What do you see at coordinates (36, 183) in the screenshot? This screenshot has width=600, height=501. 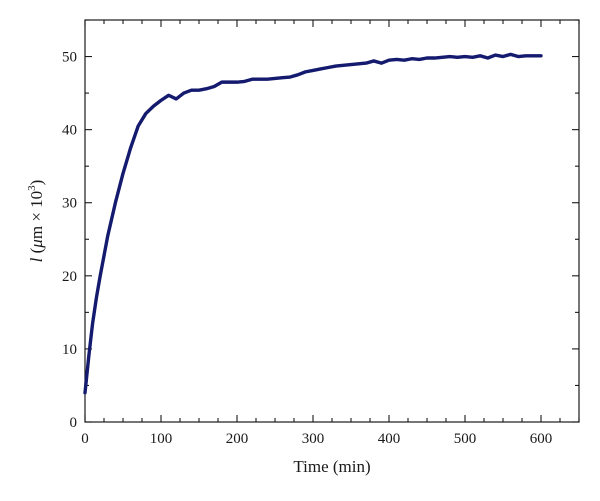 I see `y-axis-title-paren-close: )` at bounding box center [36, 183].